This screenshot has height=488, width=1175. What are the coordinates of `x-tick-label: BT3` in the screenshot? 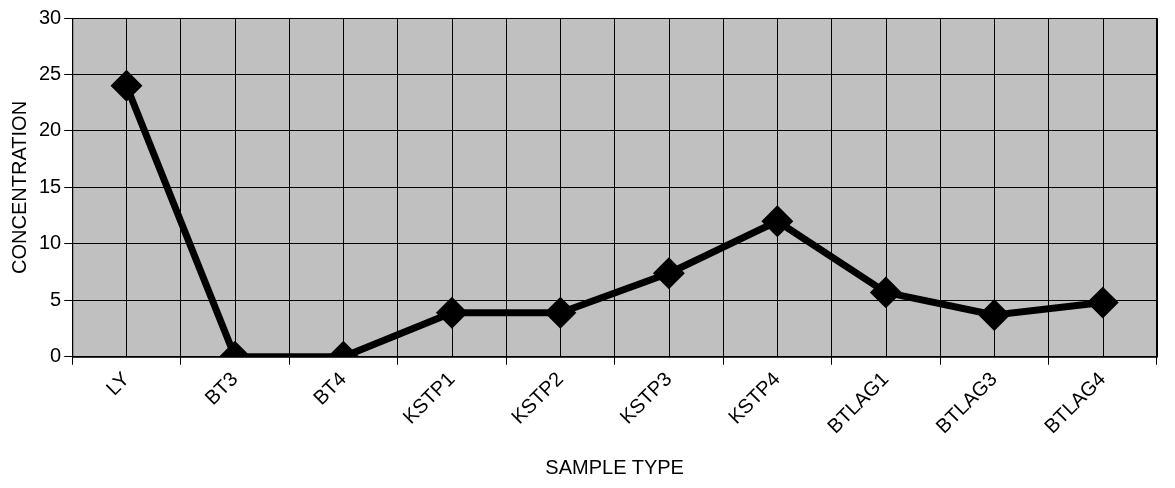 It's located at (221, 388).